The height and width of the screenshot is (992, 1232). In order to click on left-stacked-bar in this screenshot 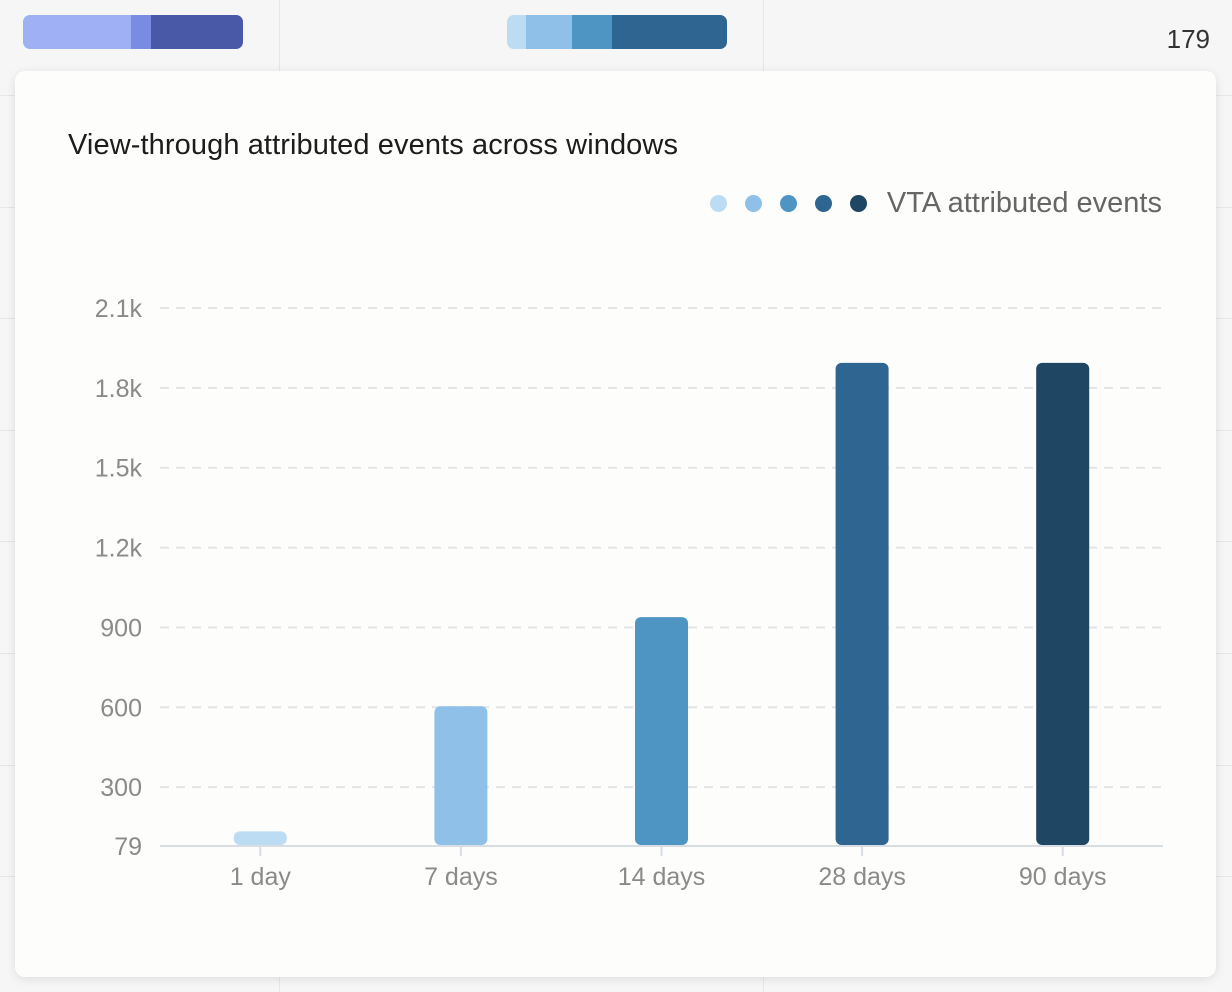, I will do `click(133, 32)`.